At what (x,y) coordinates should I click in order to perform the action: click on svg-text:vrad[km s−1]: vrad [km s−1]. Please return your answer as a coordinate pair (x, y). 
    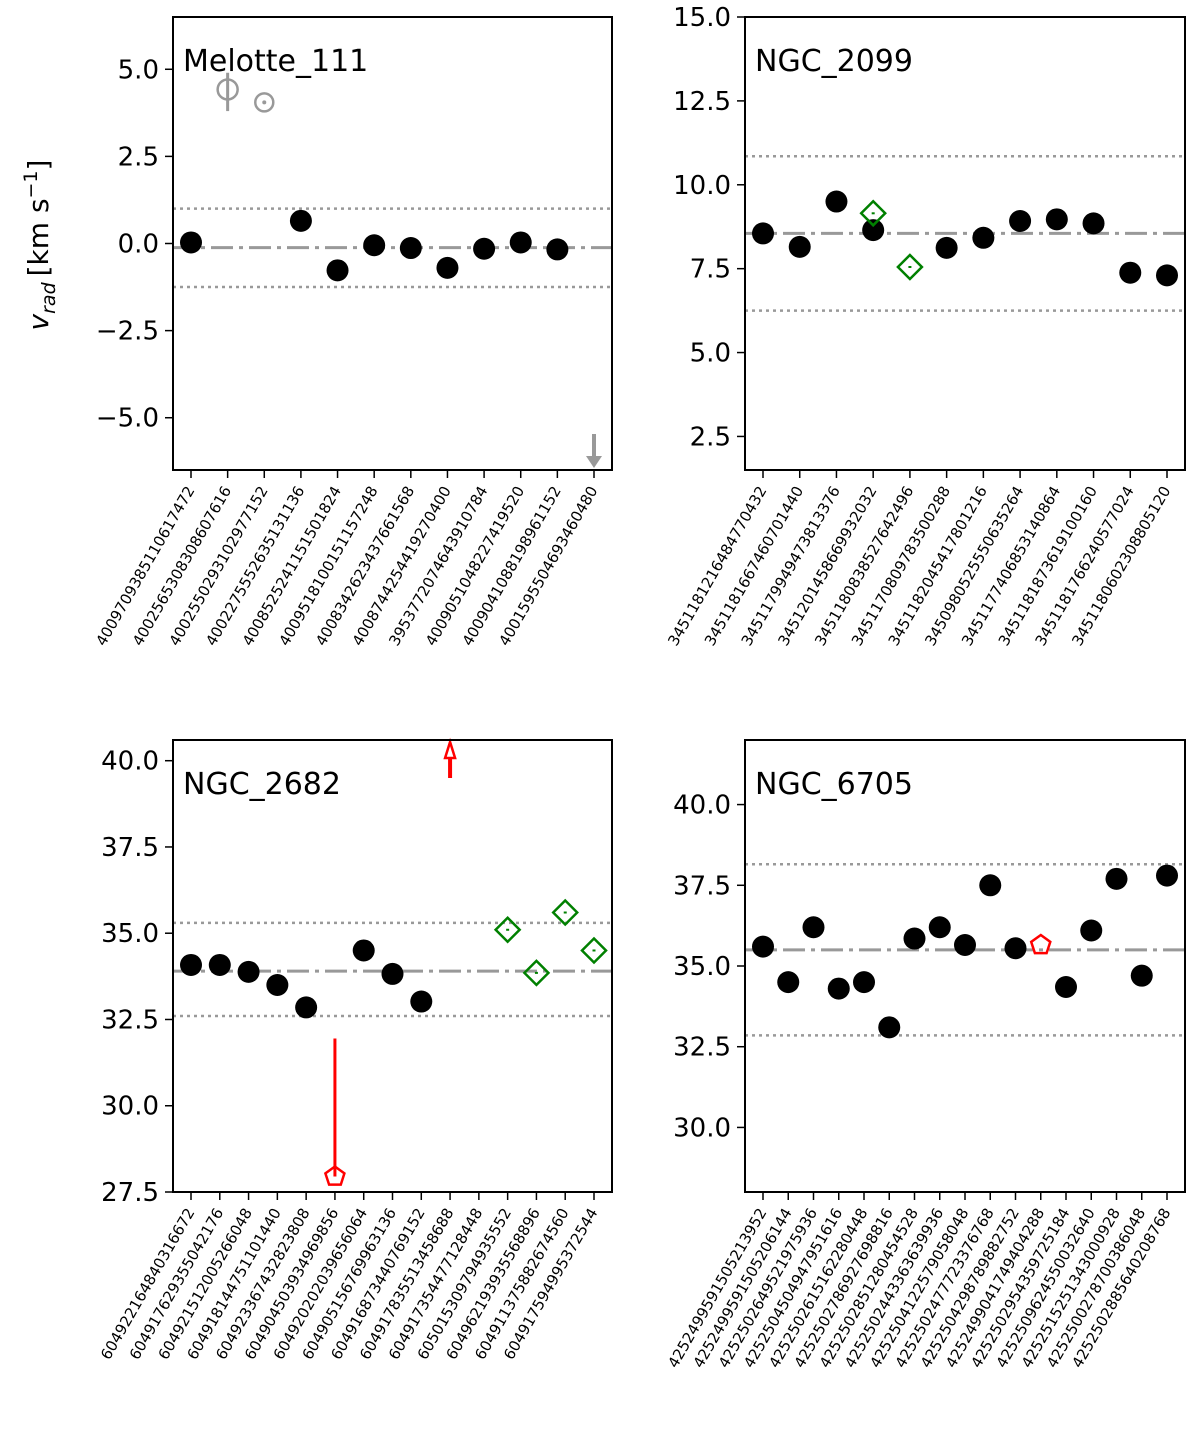
    Looking at the image, I should click on (40, 245).